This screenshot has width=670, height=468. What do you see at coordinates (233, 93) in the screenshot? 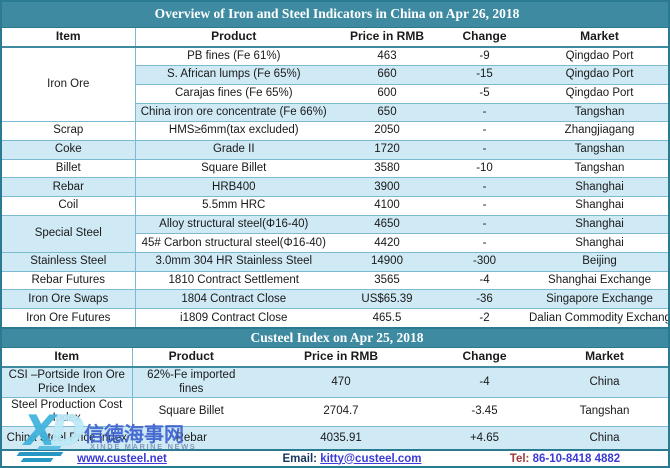
I see `product-cell: Carajas fines (Fe 65%)` at bounding box center [233, 93].